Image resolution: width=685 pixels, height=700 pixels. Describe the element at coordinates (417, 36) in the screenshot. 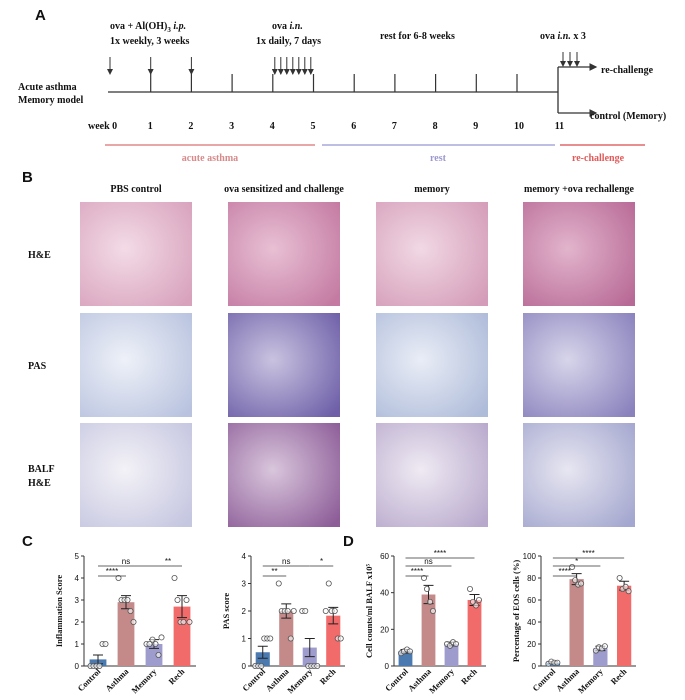

I see `step-label: rest for 6-8 weeks` at that location.